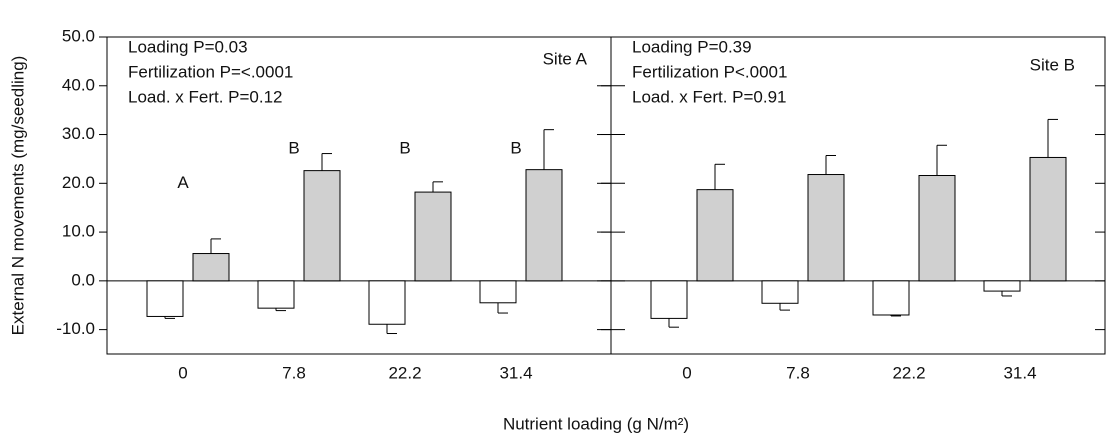 The height and width of the screenshot is (439, 1107). What do you see at coordinates (692, 46) in the screenshot?
I see `annotation: Loading P=0.39` at bounding box center [692, 46].